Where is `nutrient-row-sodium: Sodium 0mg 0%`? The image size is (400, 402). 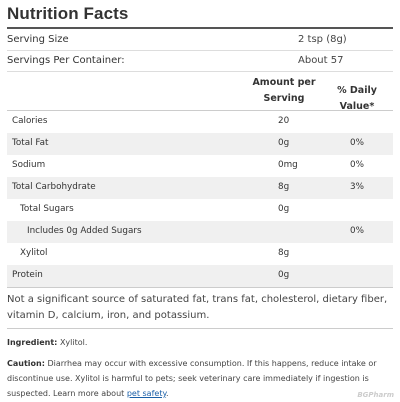
nutrient-row-sodium: Sodium 0mg 0% is located at coordinates (200, 166).